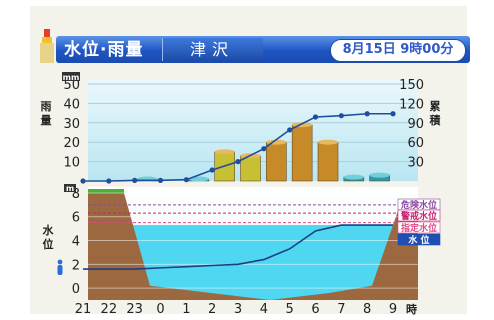 The image size is (494, 320). Describe the element at coordinates (315, 309) in the screenshot. I see `x-tick-label: 6` at that location.